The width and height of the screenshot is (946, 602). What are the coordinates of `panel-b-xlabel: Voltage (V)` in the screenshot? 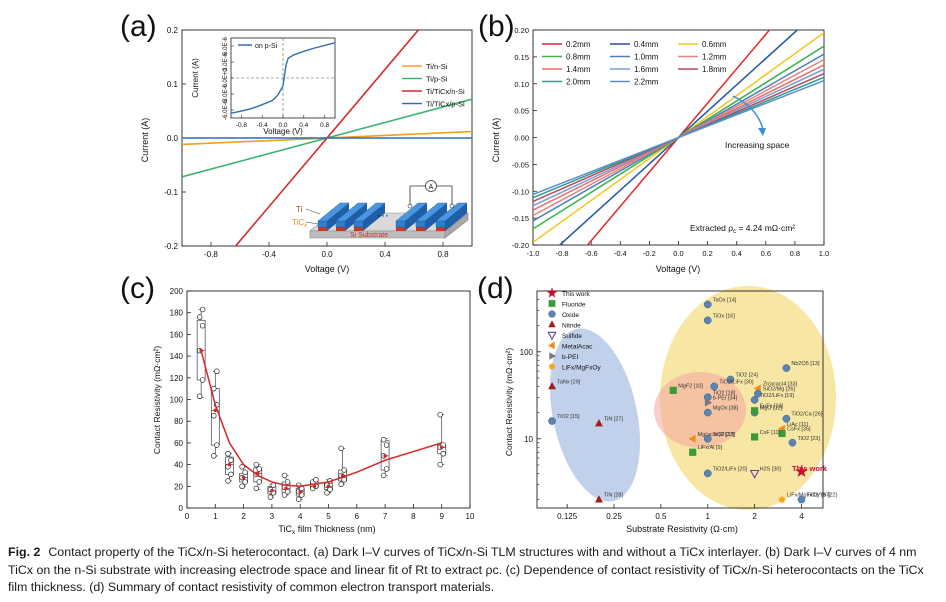 It's located at (678, 269).